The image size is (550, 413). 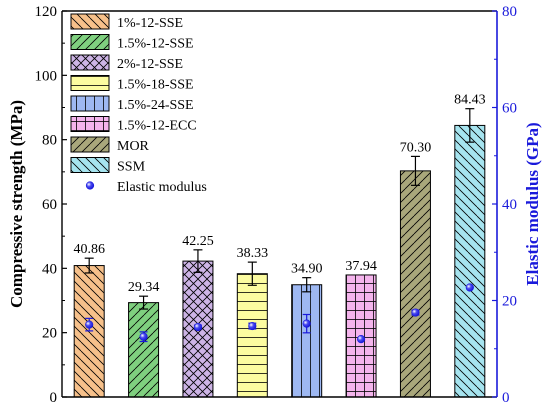 What do you see at coordinates (470, 100) in the screenshot?
I see `data-label-ssm: 84.43` at bounding box center [470, 100].